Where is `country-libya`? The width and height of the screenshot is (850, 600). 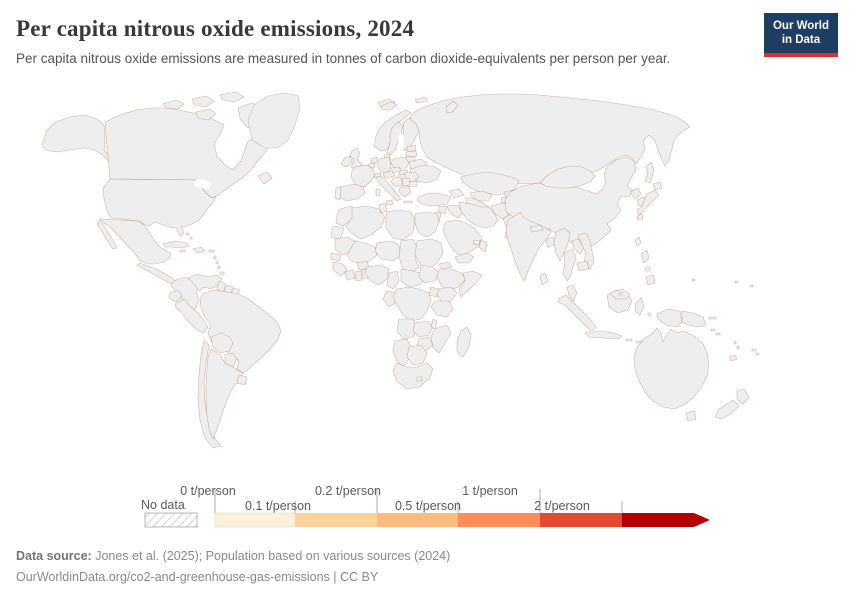 country-libya is located at coordinates (400, 225).